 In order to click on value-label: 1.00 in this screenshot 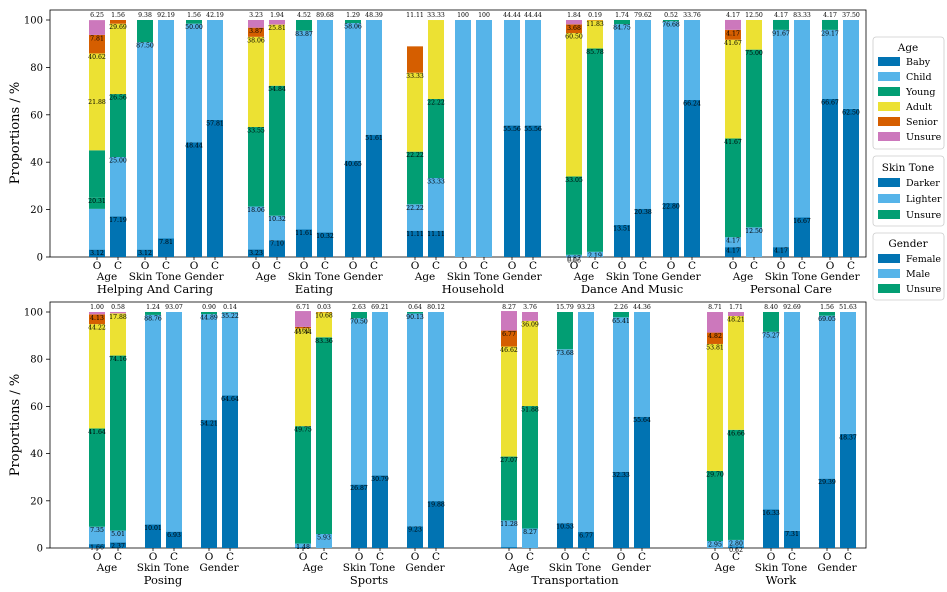, I will do `click(97, 307)`.